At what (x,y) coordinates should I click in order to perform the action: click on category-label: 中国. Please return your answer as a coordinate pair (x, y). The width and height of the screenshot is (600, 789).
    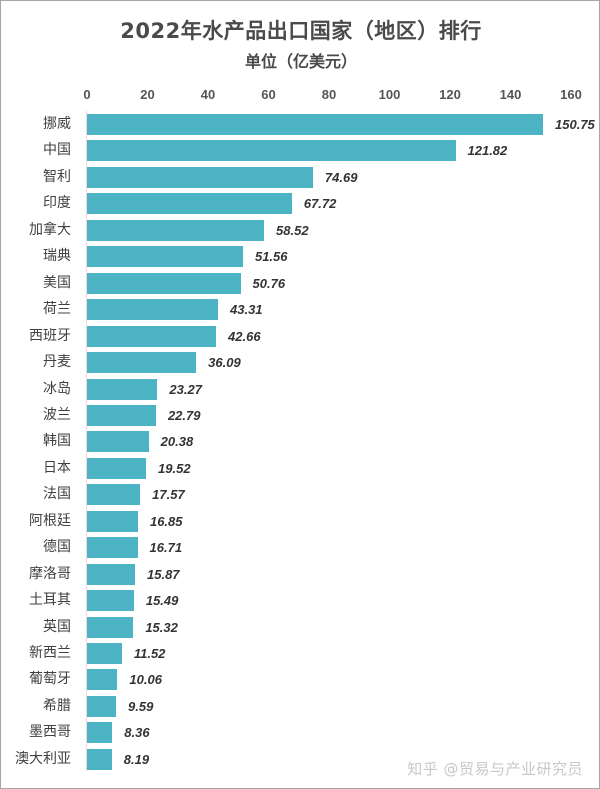
    Looking at the image, I should click on (57, 150).